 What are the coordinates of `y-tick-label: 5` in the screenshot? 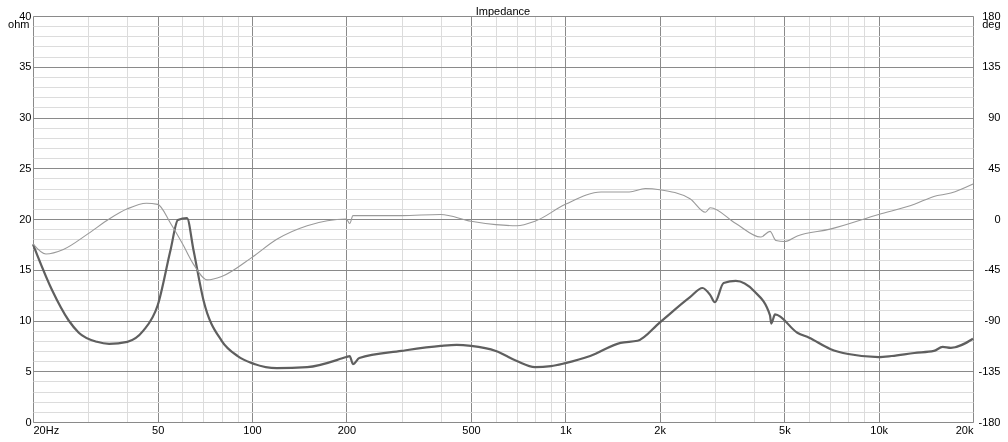 It's located at (28, 370).